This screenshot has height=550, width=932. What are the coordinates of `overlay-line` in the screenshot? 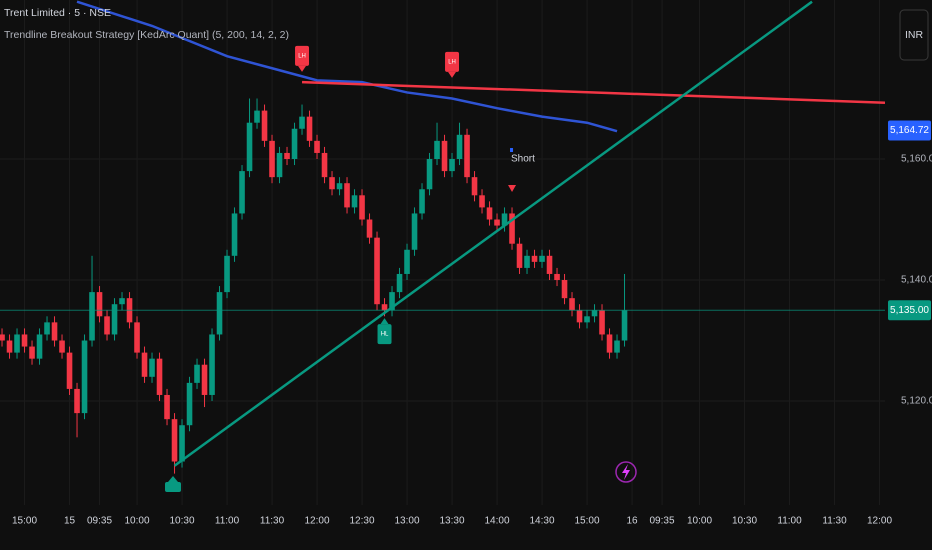 It's located at (347, 66).